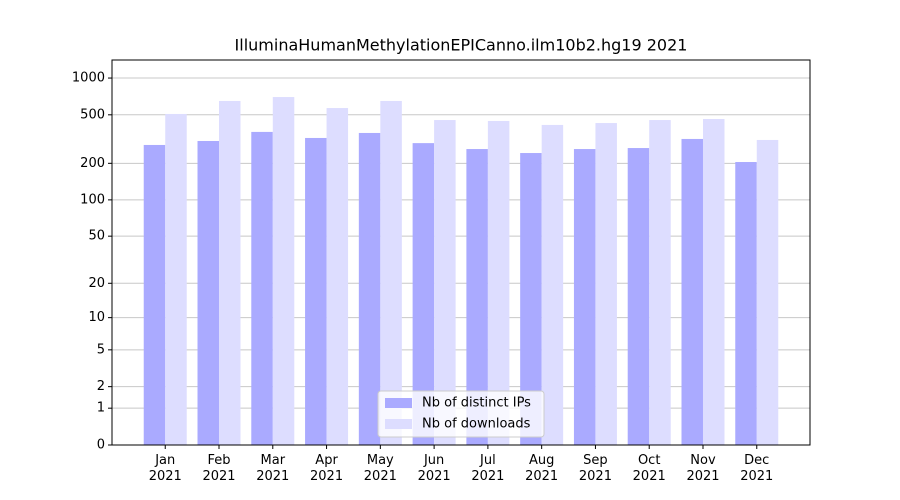 This screenshot has height=500, width=900. Describe the element at coordinates (476, 403) in the screenshot. I see `legend-label: Nb of distinct IPs` at that location.